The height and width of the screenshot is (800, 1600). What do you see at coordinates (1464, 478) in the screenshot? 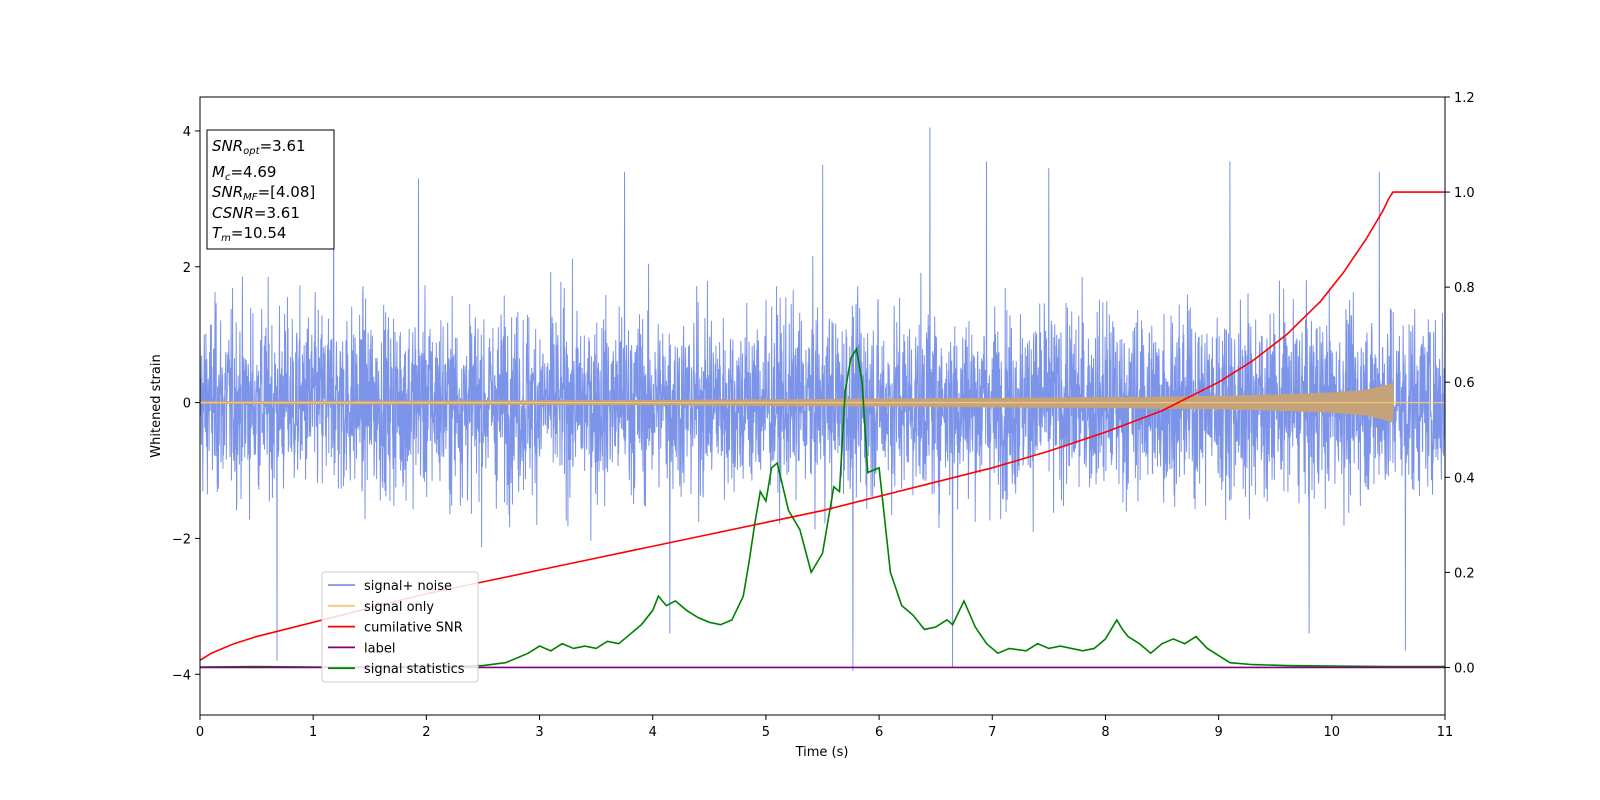
I see `y-right-tick-label: 0.4` at bounding box center [1464, 478].